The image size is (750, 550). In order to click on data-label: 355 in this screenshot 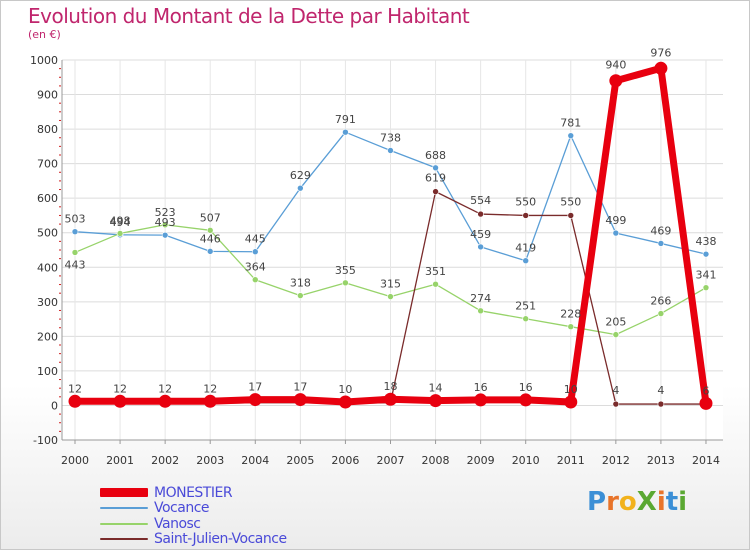, I will do `click(345, 270)`.